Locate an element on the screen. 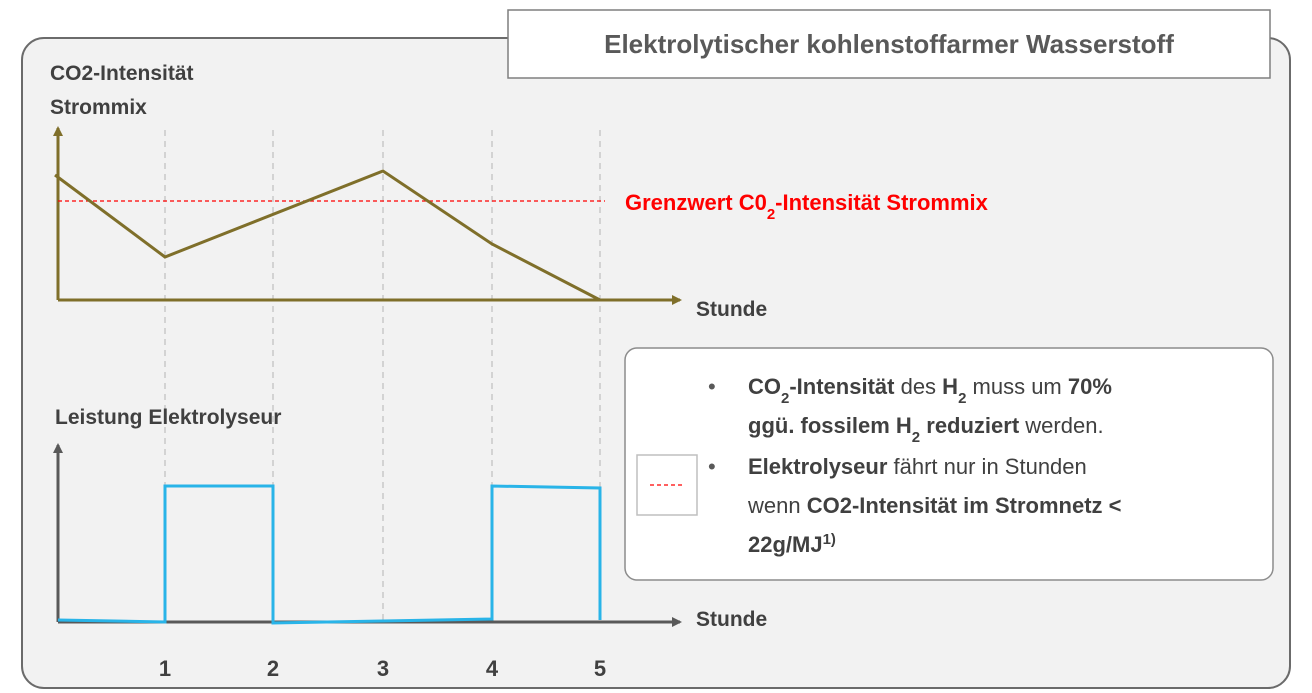 Image resolution: width=1312 pixels, height=693 pixels. bullet-line: 22g/MJ1) is located at coordinates (792, 544).